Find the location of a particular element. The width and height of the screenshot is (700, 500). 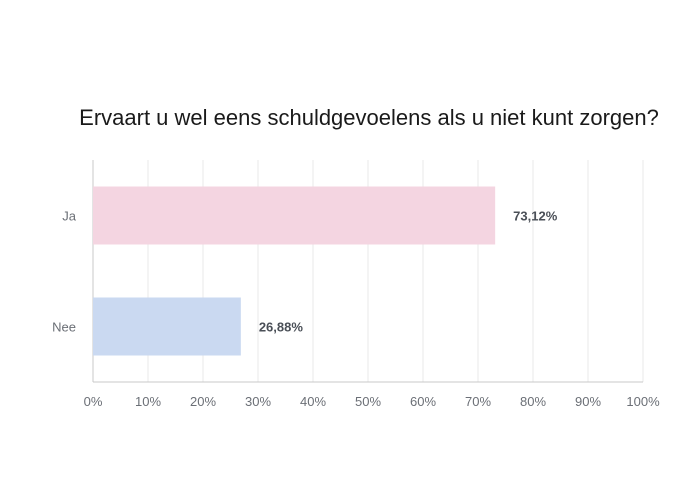

x-tick-label: 30% is located at coordinates (258, 401).